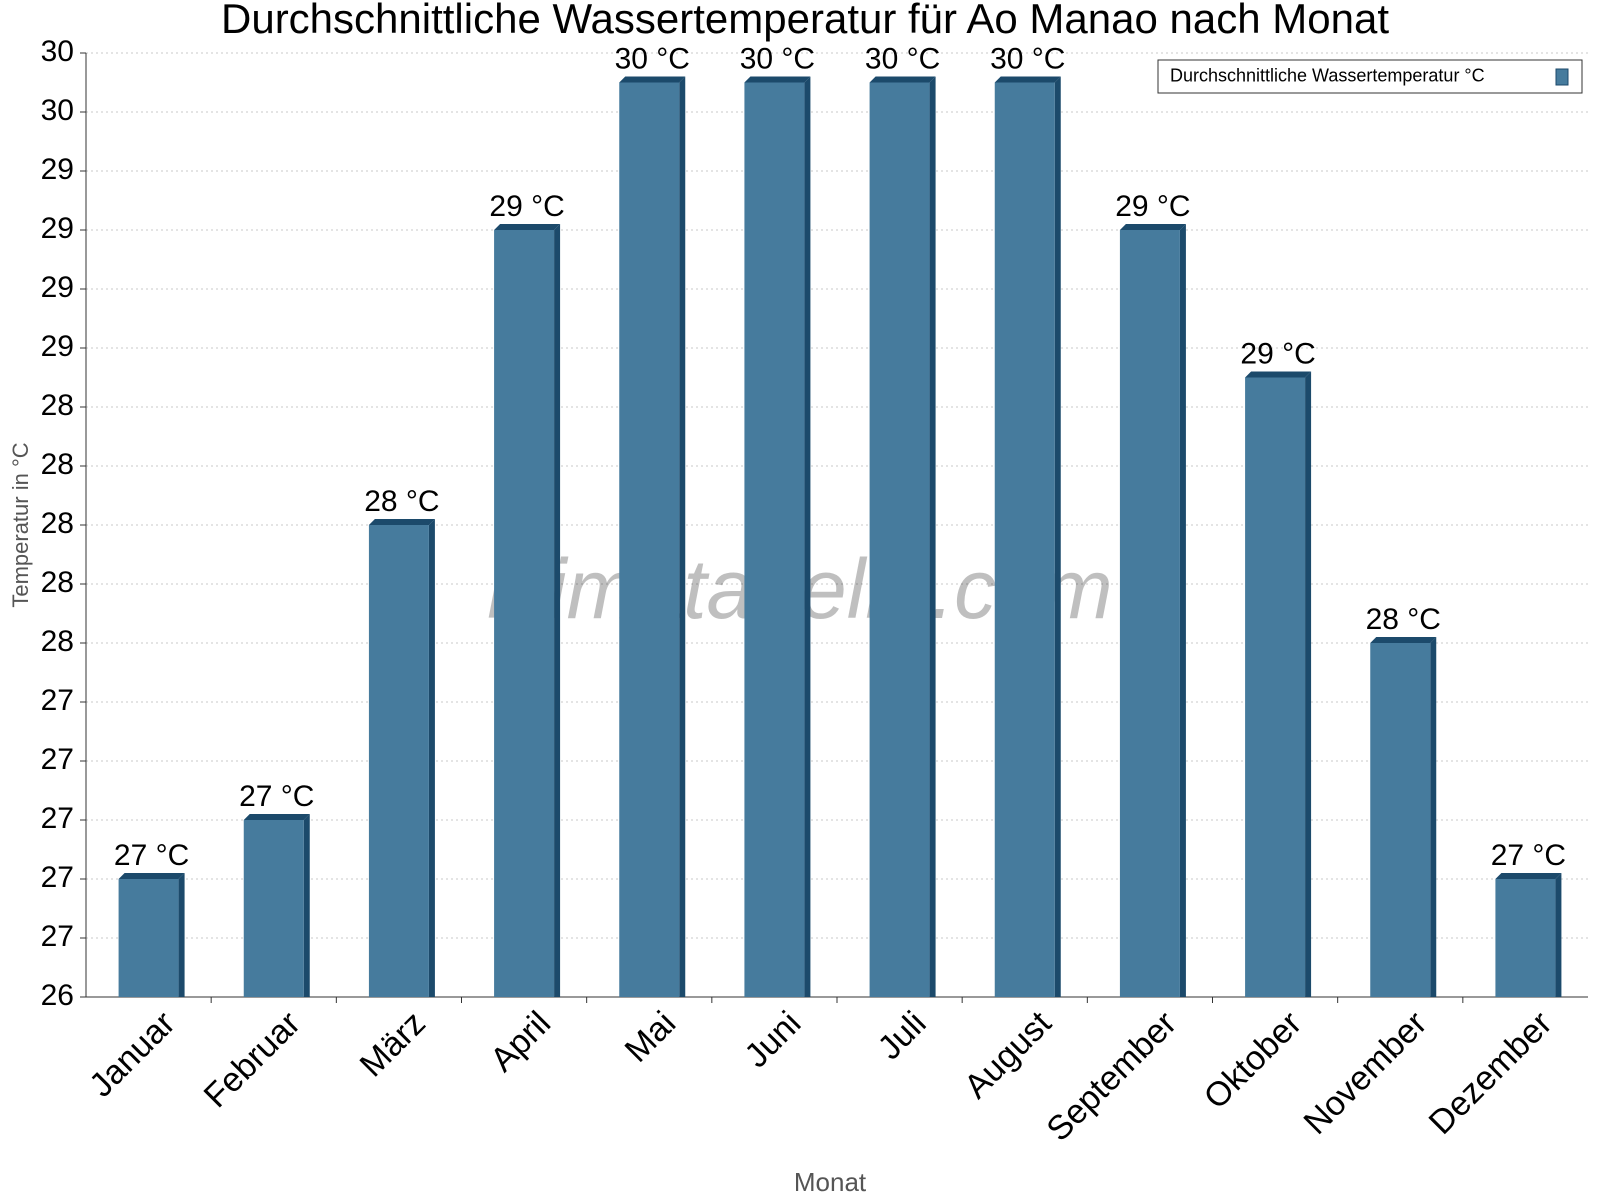  What do you see at coordinates (1327, 75) in the screenshot?
I see `legend-label: Durchschnittliche Wassertemperatur °C` at bounding box center [1327, 75].